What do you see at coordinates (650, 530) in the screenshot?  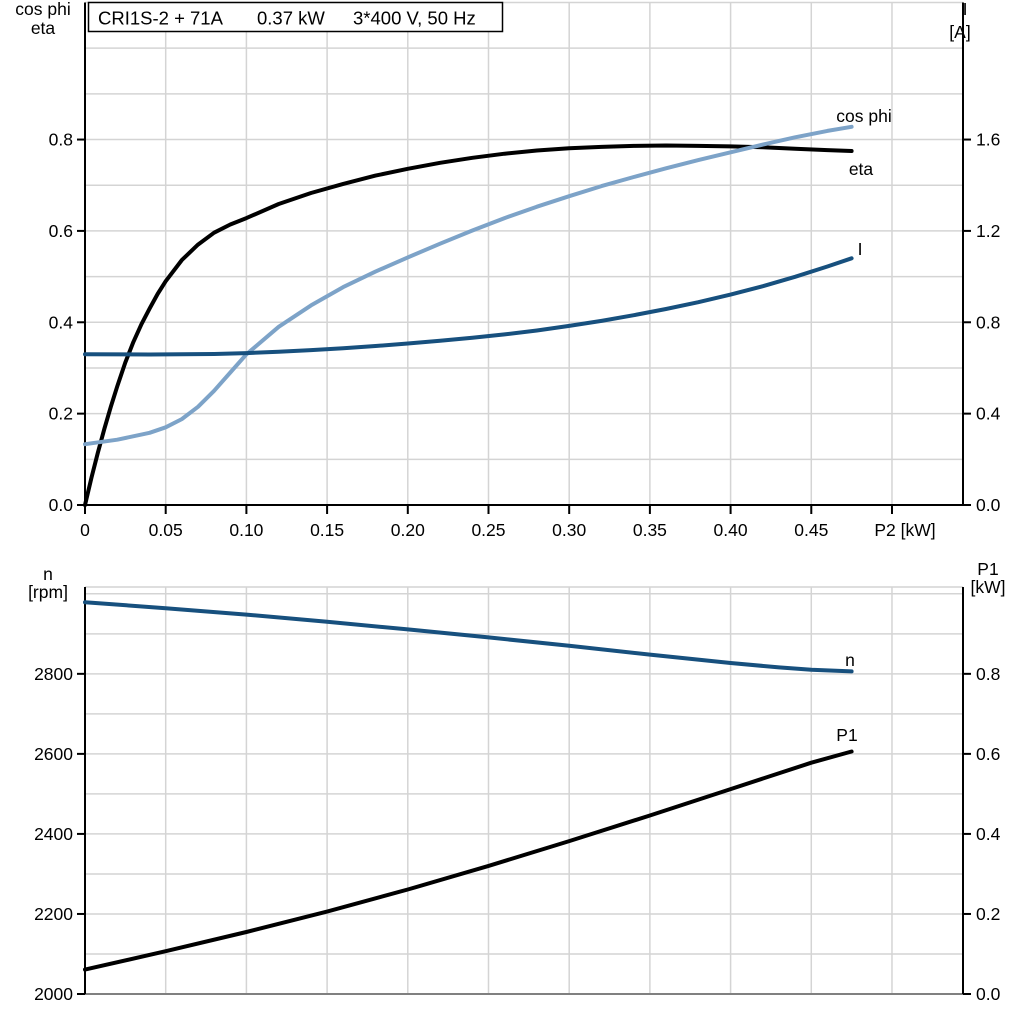 I see `x-tick-label: 0.35` at bounding box center [650, 530].